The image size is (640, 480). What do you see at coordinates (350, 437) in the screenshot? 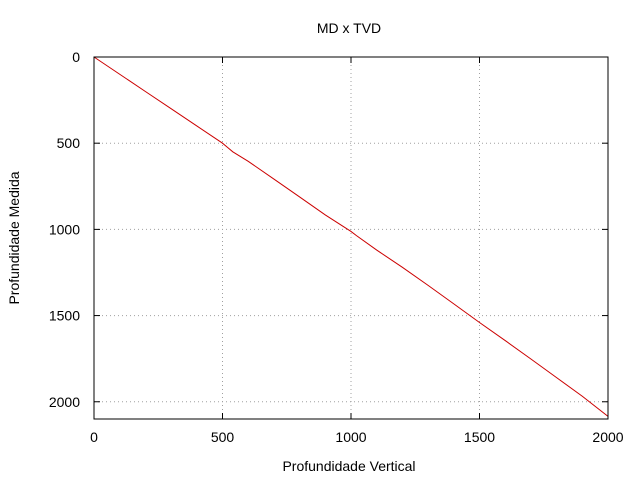
I see `x-tick-label: 1000` at bounding box center [350, 437].